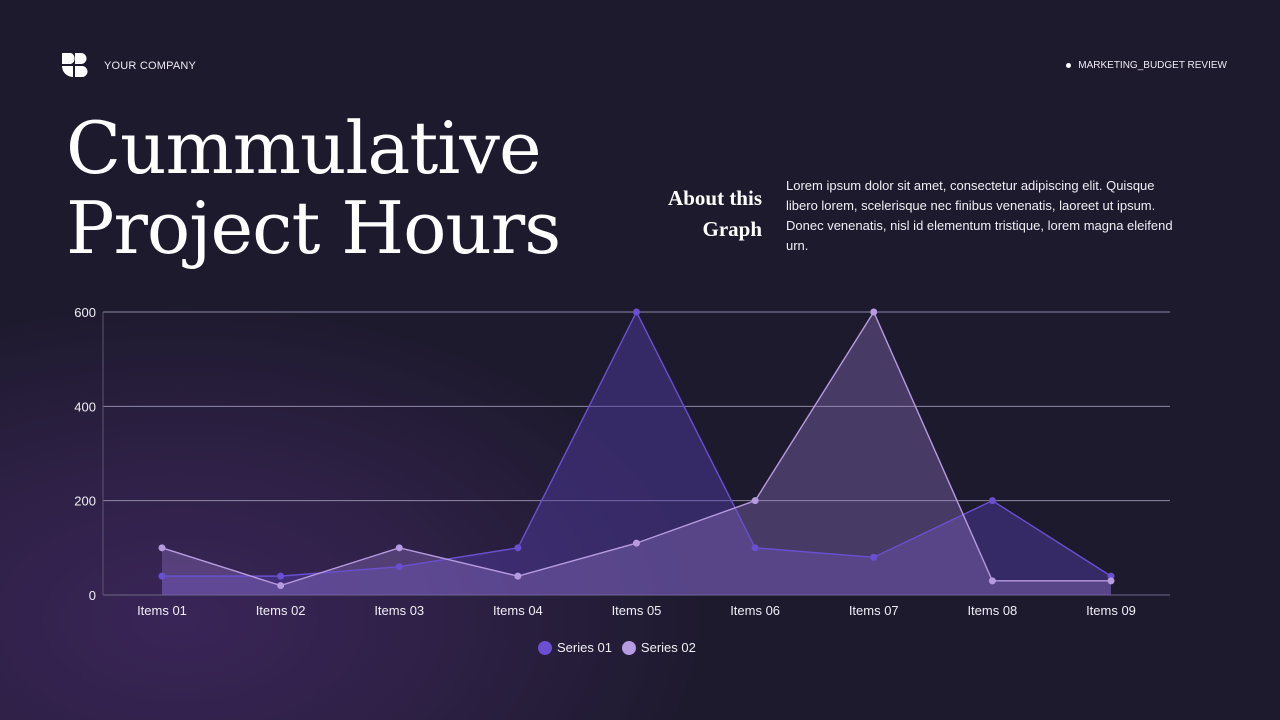  I want to click on legend-label: Series 02, so click(668, 647).